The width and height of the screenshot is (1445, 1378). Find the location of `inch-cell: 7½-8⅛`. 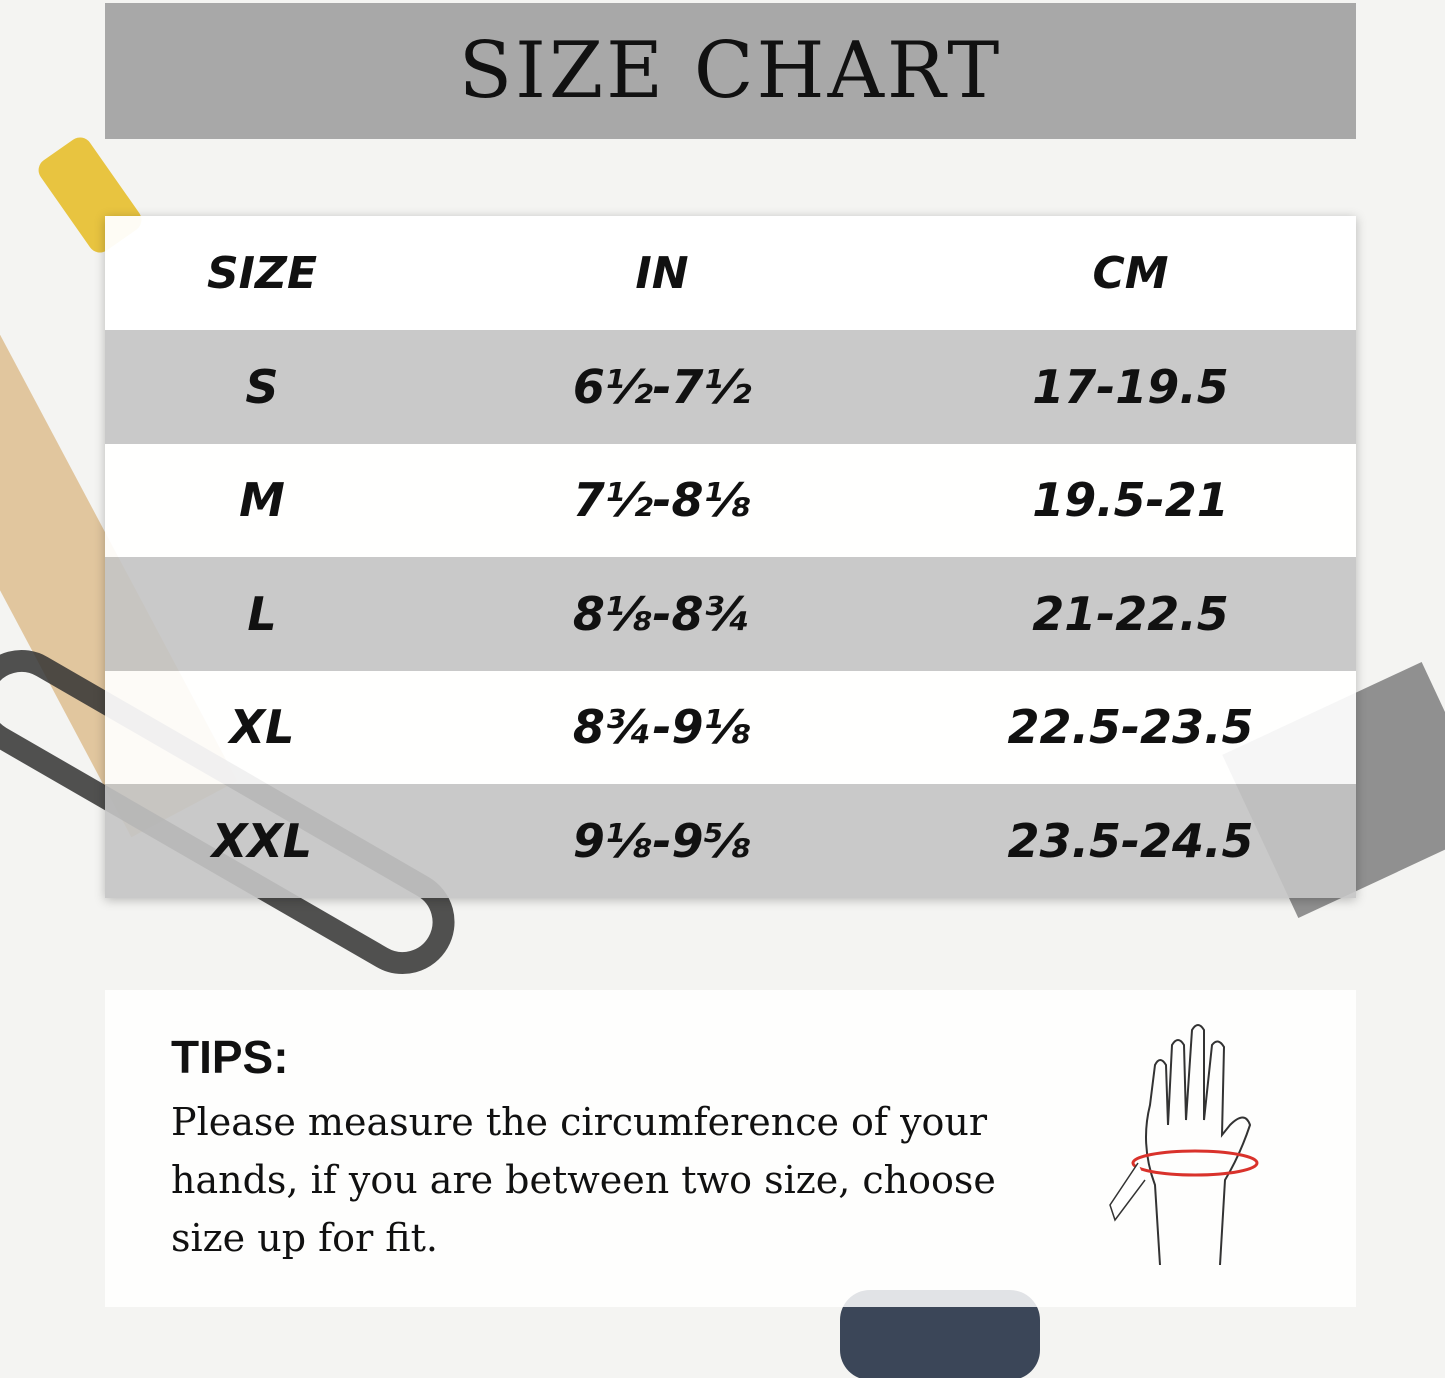

inch-cell: 7½-8⅛ is located at coordinates (662, 500).